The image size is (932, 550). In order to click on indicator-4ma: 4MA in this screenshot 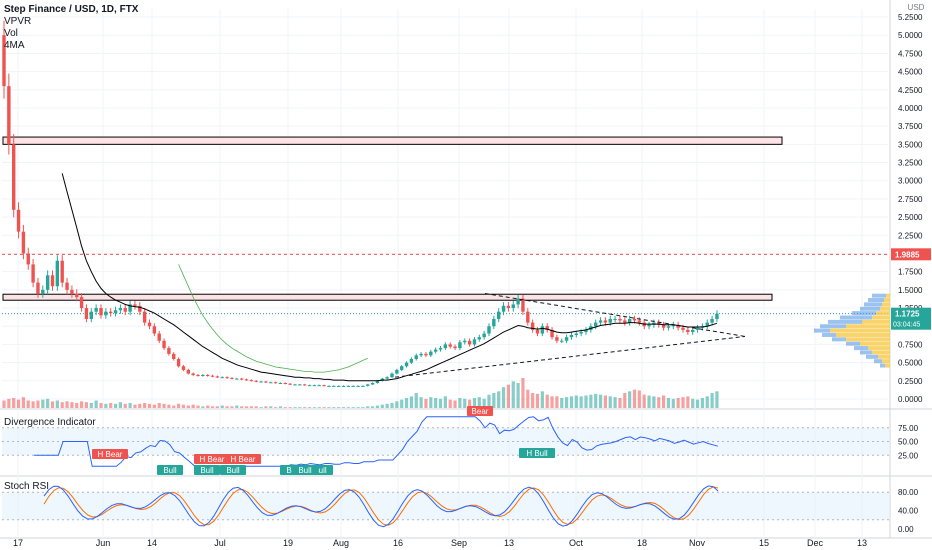, I will do `click(14, 45)`.